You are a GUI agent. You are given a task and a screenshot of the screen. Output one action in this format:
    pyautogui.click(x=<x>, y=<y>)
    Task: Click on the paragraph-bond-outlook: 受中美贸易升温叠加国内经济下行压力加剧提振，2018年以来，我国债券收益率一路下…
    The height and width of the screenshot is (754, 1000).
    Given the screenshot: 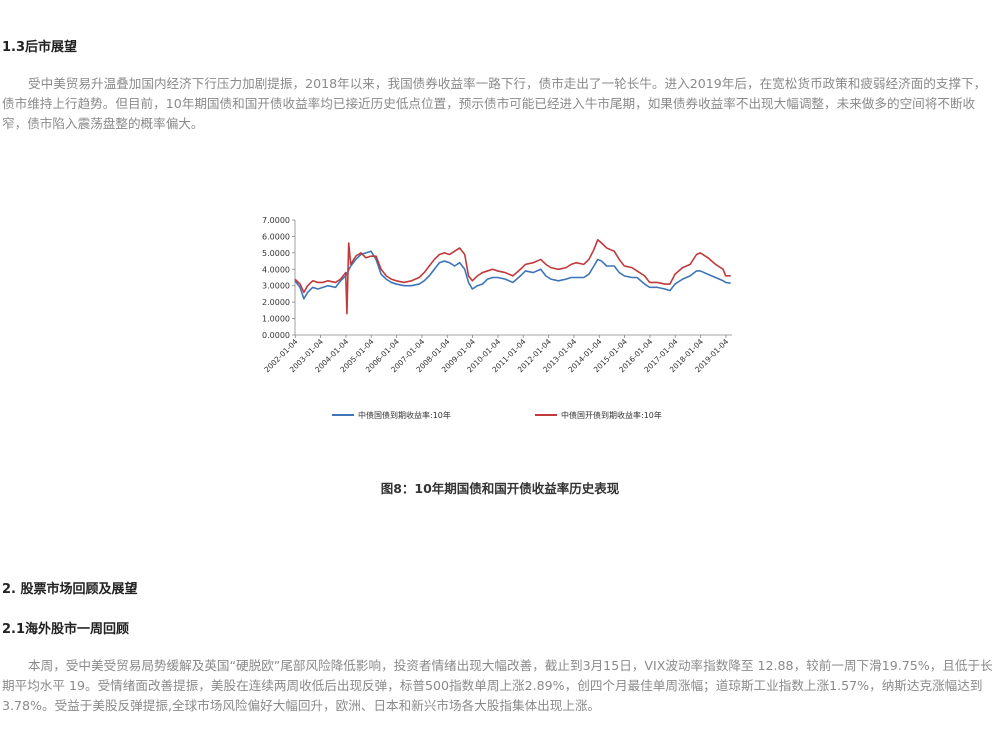 What is the action you would take?
    pyautogui.click(x=494, y=103)
    